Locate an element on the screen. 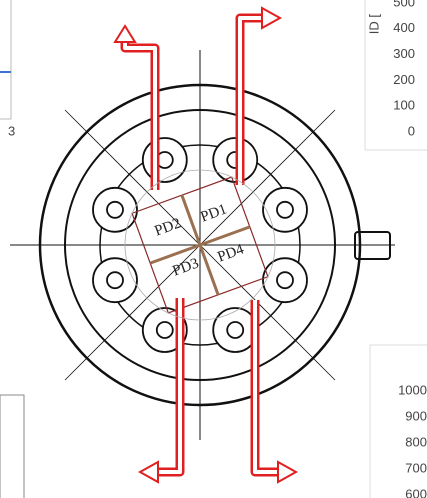 The height and width of the screenshot is (498, 427). tick-label: 200 is located at coordinates (404, 79).